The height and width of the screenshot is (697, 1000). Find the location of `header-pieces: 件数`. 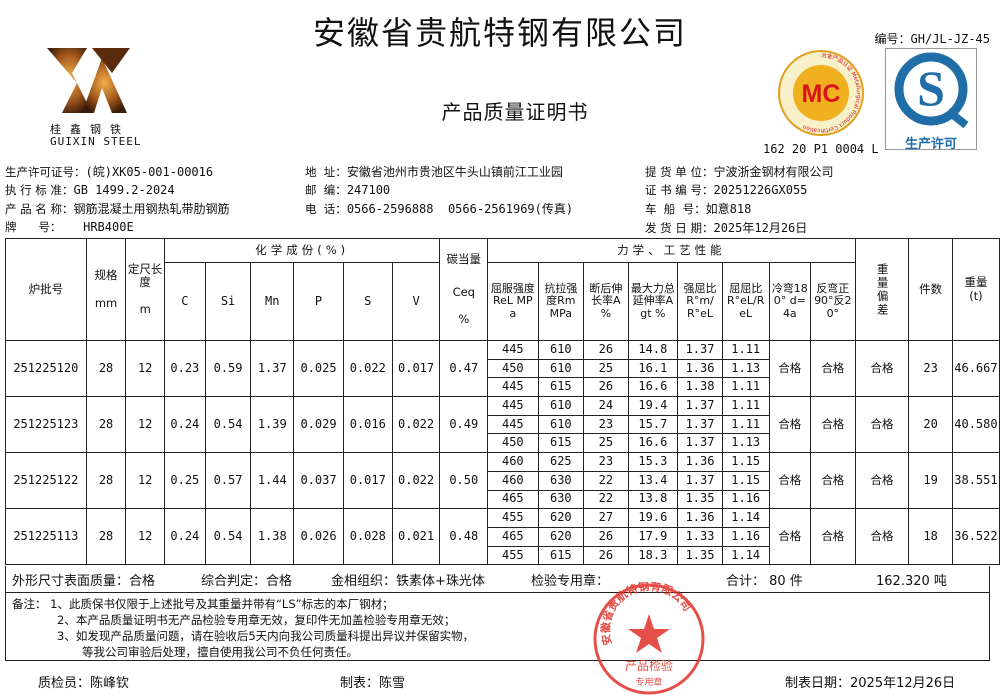

header-pieces: 件数 is located at coordinates (930, 289).